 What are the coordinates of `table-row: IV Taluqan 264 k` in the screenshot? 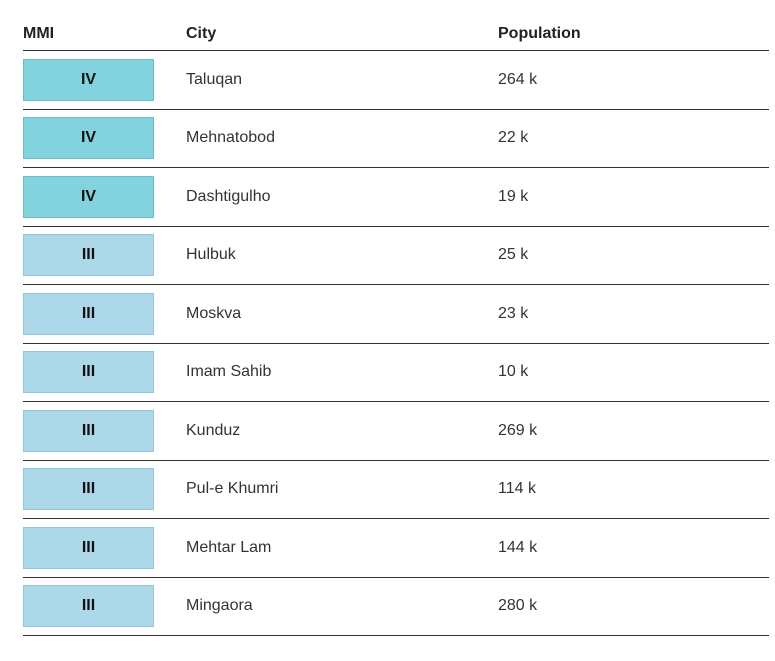 It's located at (396, 80).